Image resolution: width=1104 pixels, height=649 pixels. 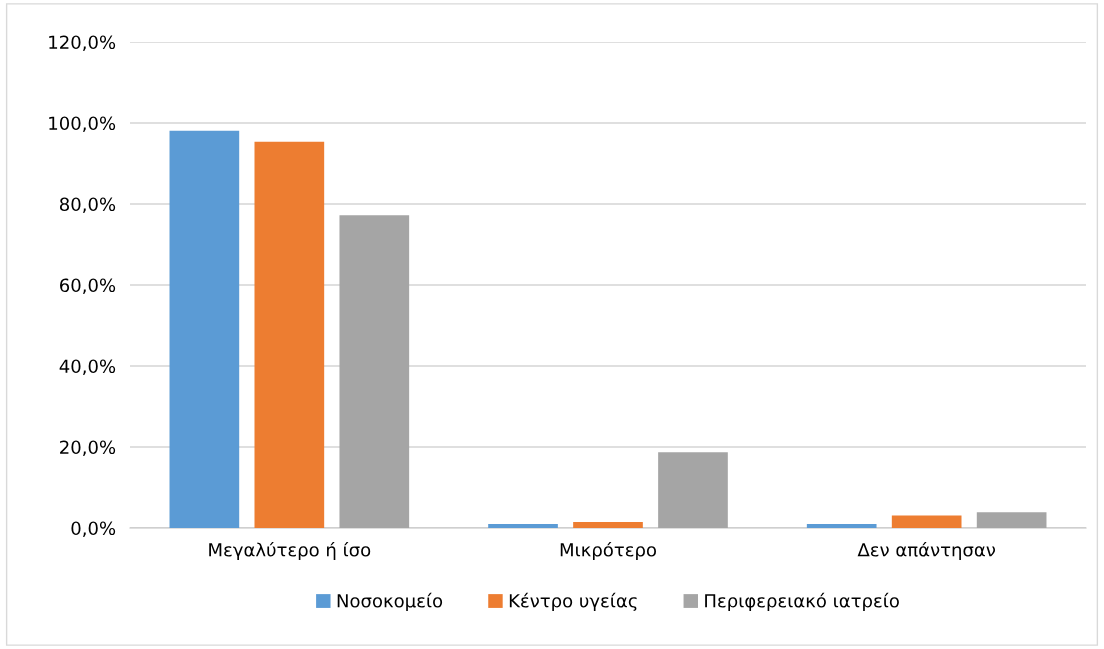 What do you see at coordinates (82, 124) in the screenshot?
I see `y-tick-label: 100,0%` at bounding box center [82, 124].